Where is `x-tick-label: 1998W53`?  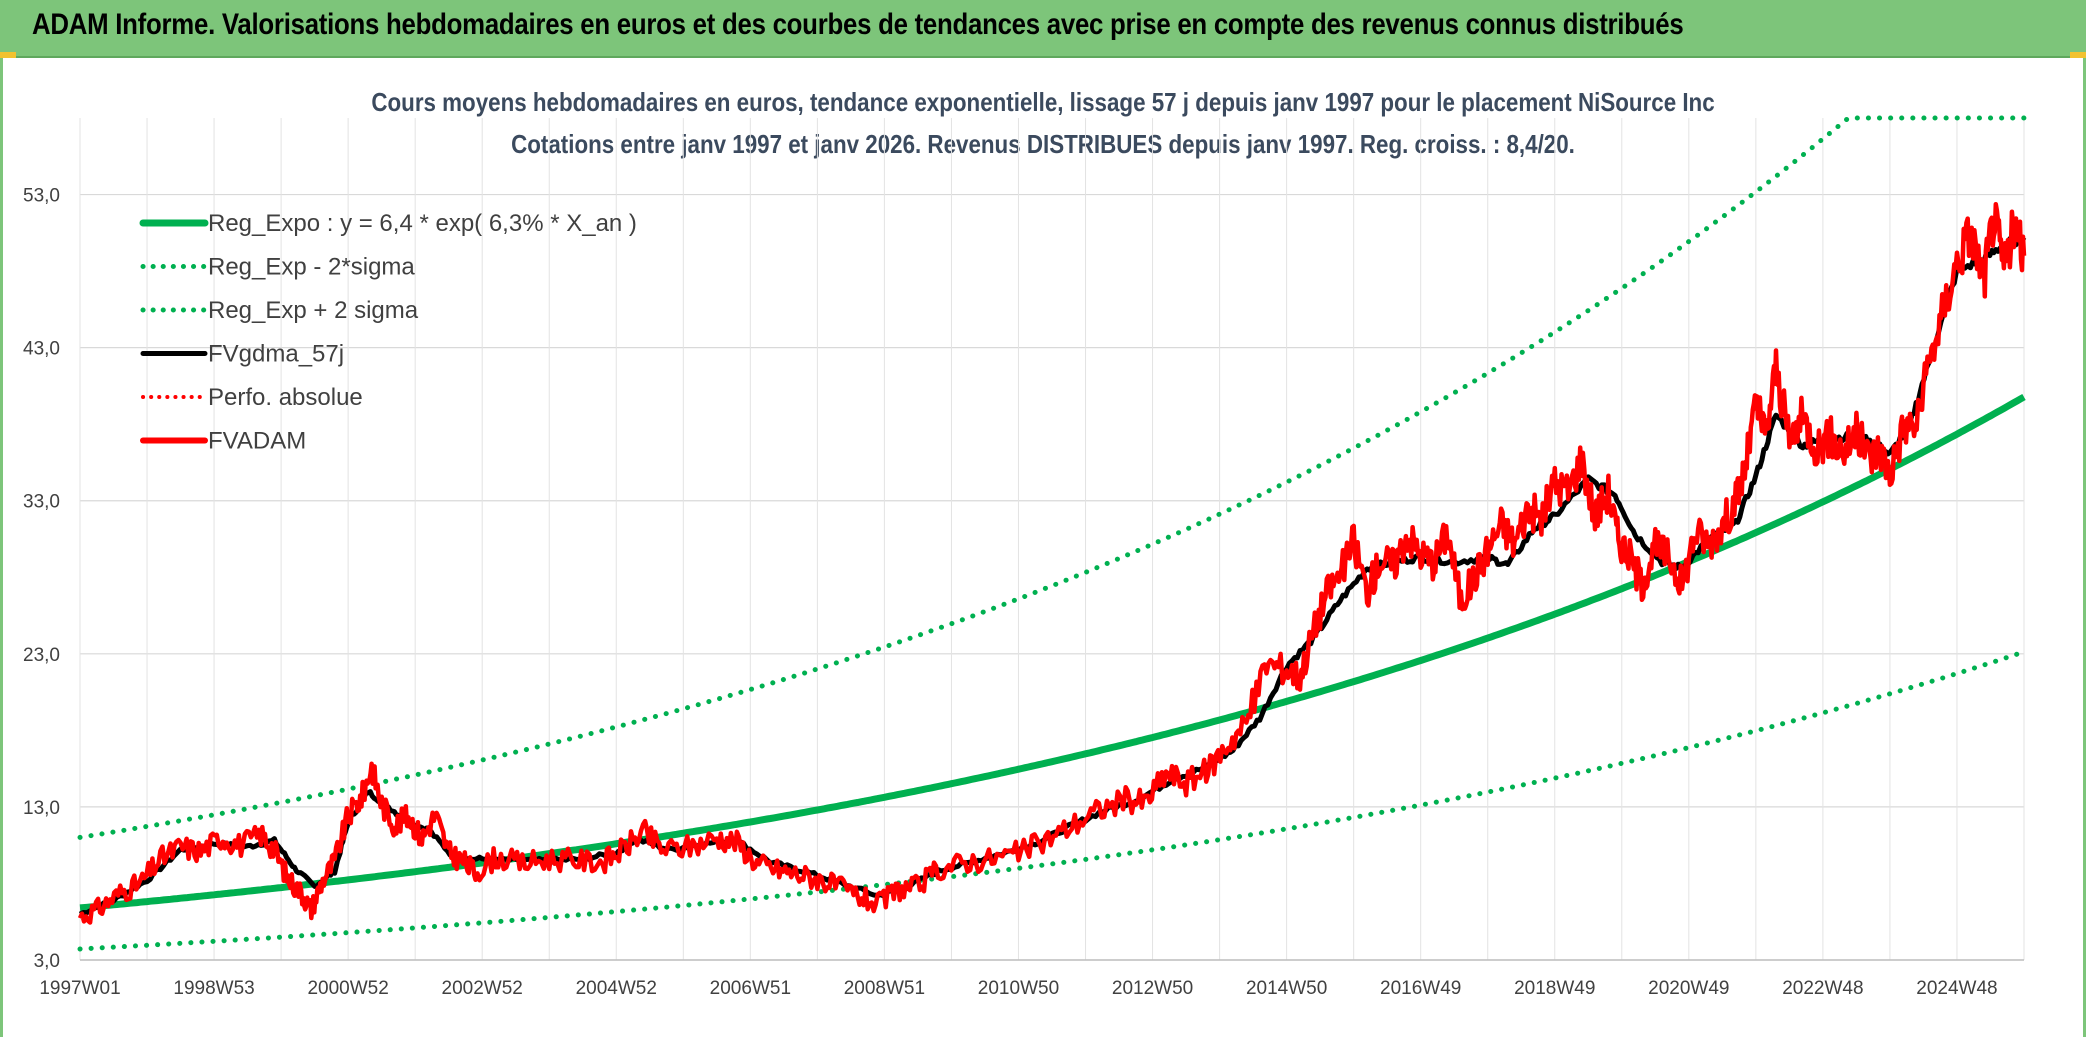
x-tick-label: 1998W53 is located at coordinates (213, 988).